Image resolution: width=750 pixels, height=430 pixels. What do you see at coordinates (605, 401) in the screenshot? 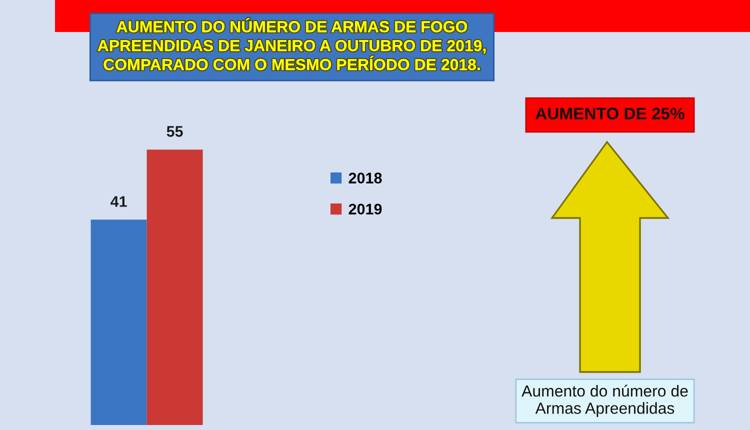
I see `text: Aumento do número de Armas Apreendidas` at bounding box center [605, 401].